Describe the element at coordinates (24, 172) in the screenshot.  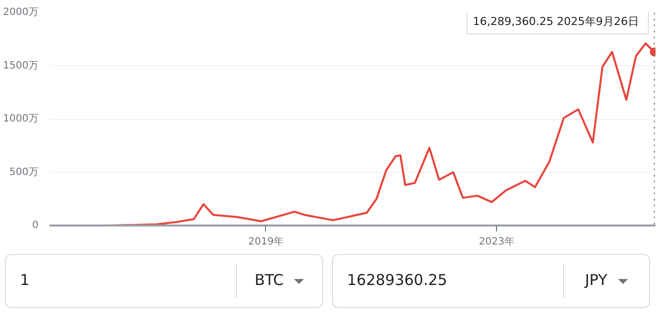
I see `y-tick-label: 500万` at that location.